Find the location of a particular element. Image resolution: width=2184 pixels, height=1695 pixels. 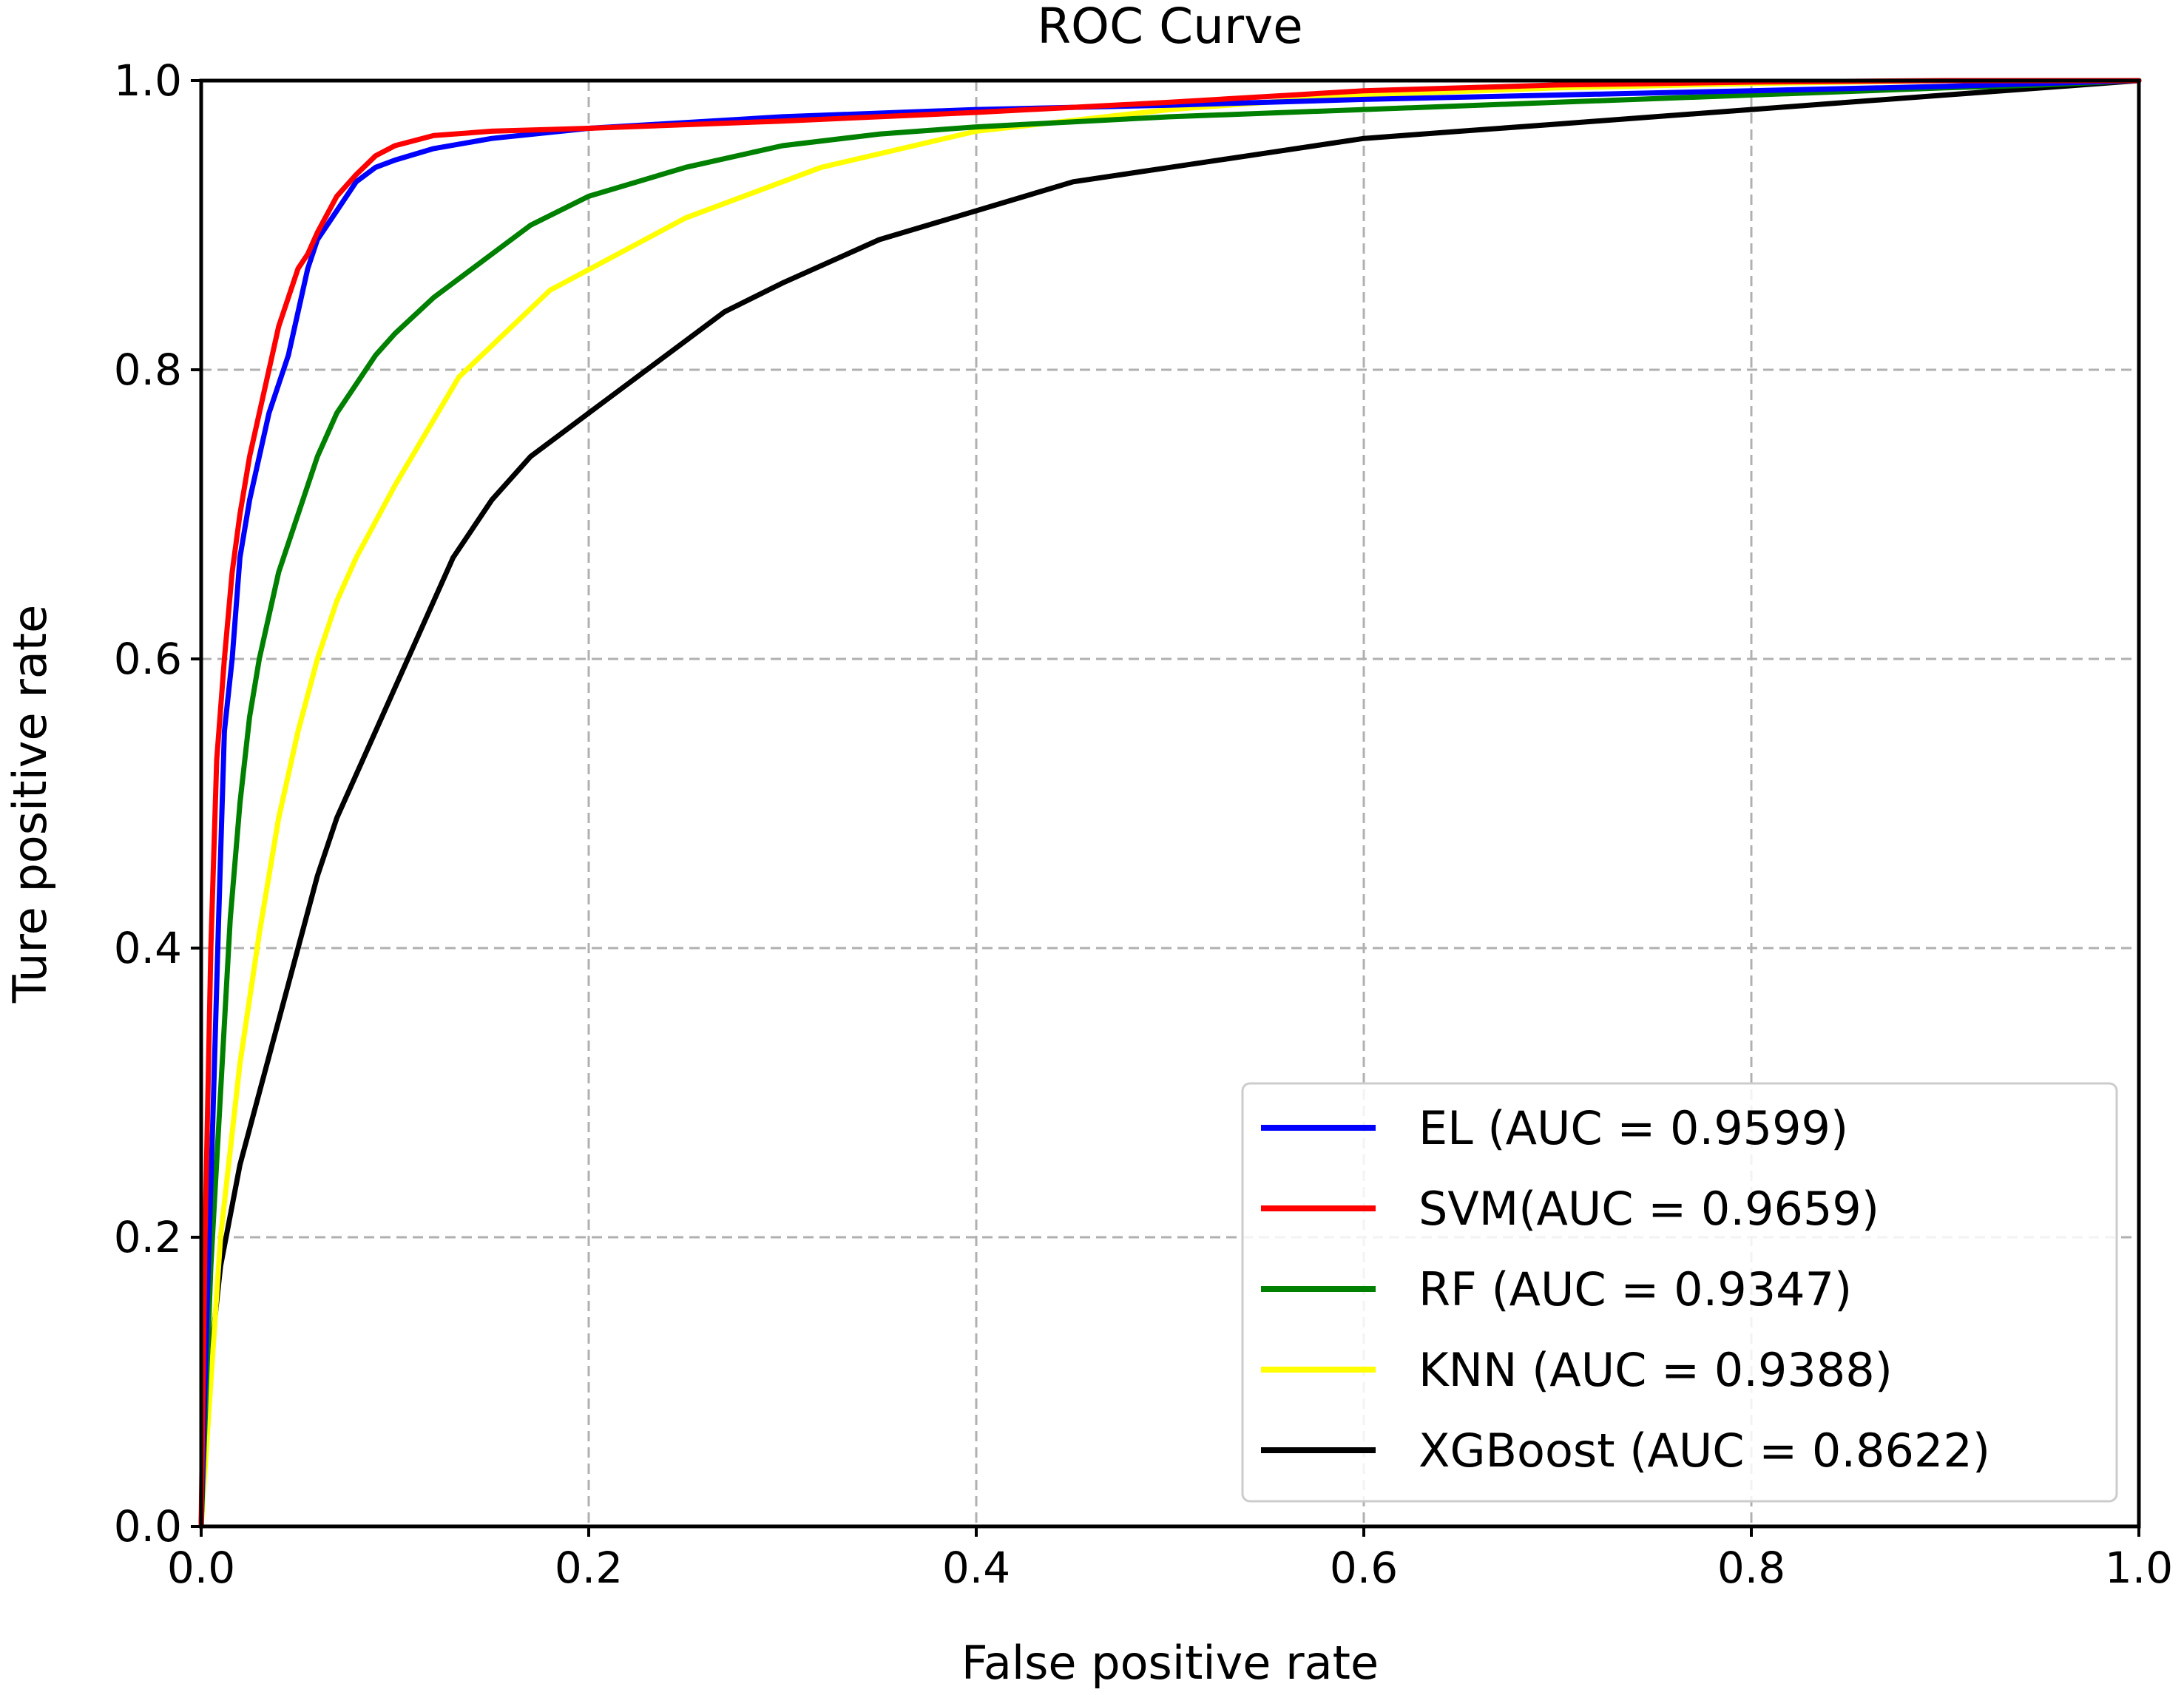

legend-label-0: EL (AUC = 0.9599) is located at coordinates (1634, 1128).